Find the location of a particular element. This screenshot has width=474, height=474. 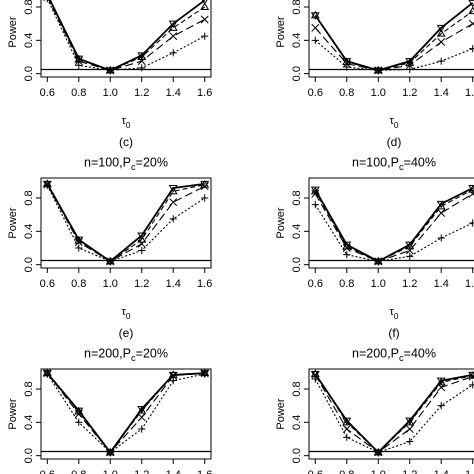

panel: 0.0 0.4 0.8 0.6 0.8 1.0 1.2 1.4 1.6 Power τ0 (d) is located at coordinates (374, 74).